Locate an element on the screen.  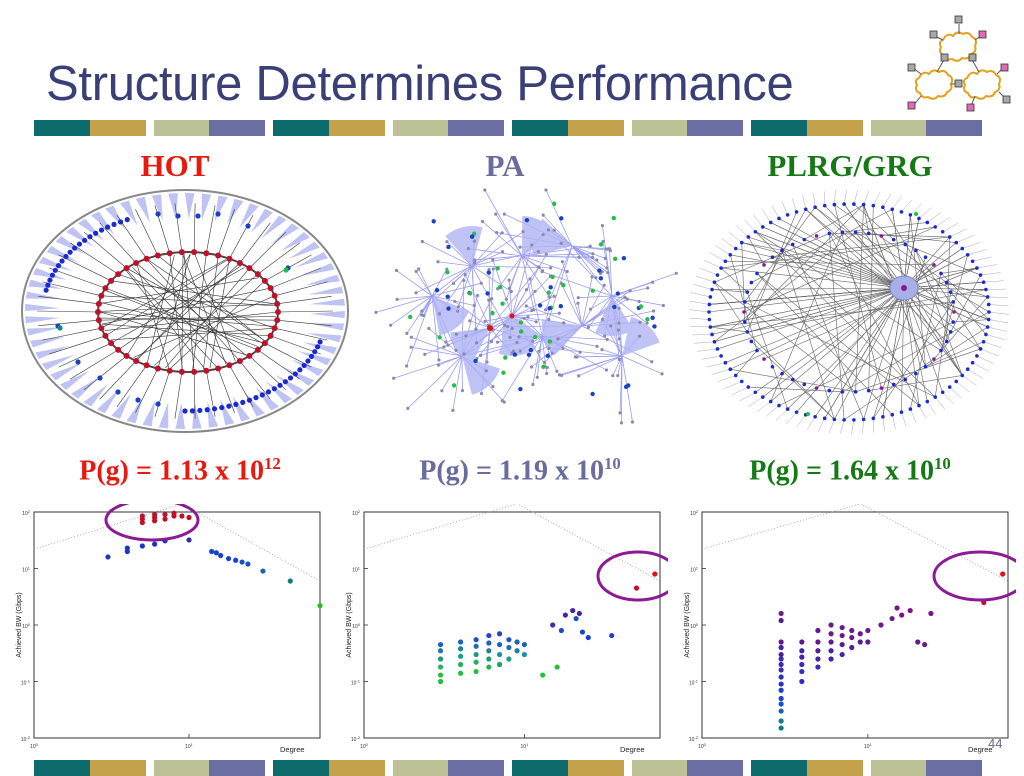
x-tick-label: 101 is located at coordinates (189, 746).